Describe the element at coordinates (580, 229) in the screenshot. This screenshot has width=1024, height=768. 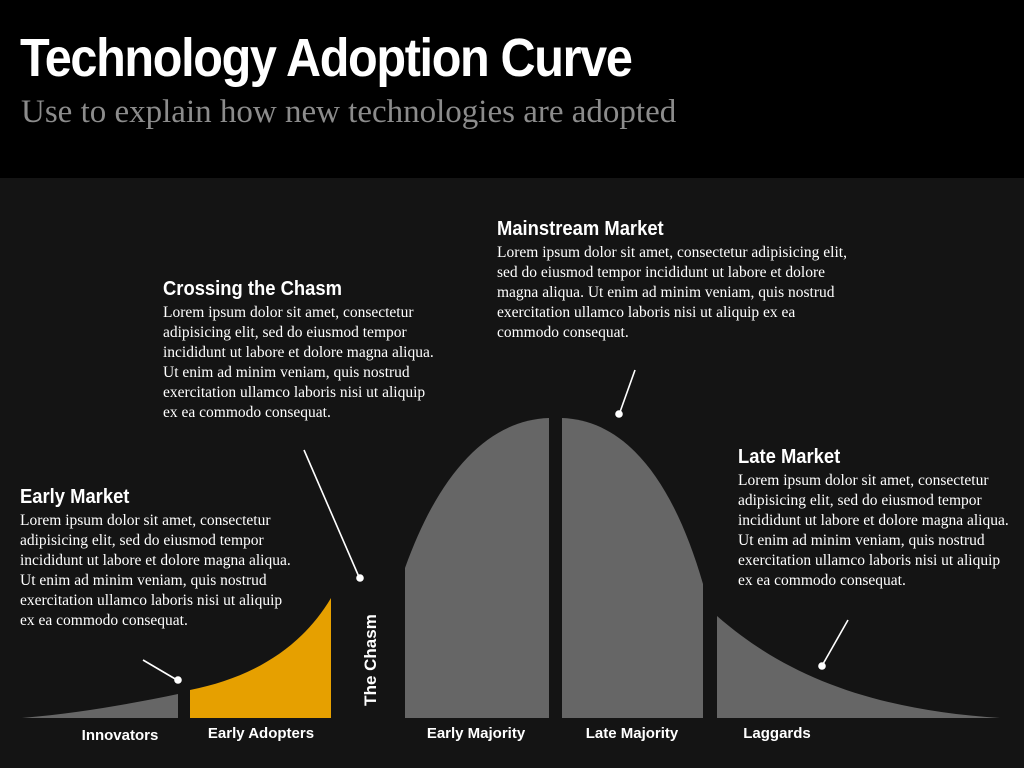
I see `callout-mainstream-market-heading: Mainstream Market` at that location.